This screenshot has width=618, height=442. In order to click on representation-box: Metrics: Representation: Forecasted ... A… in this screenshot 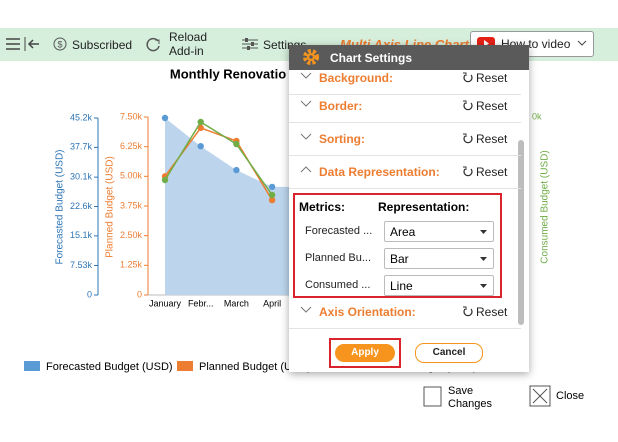, I will do `click(397, 245)`.